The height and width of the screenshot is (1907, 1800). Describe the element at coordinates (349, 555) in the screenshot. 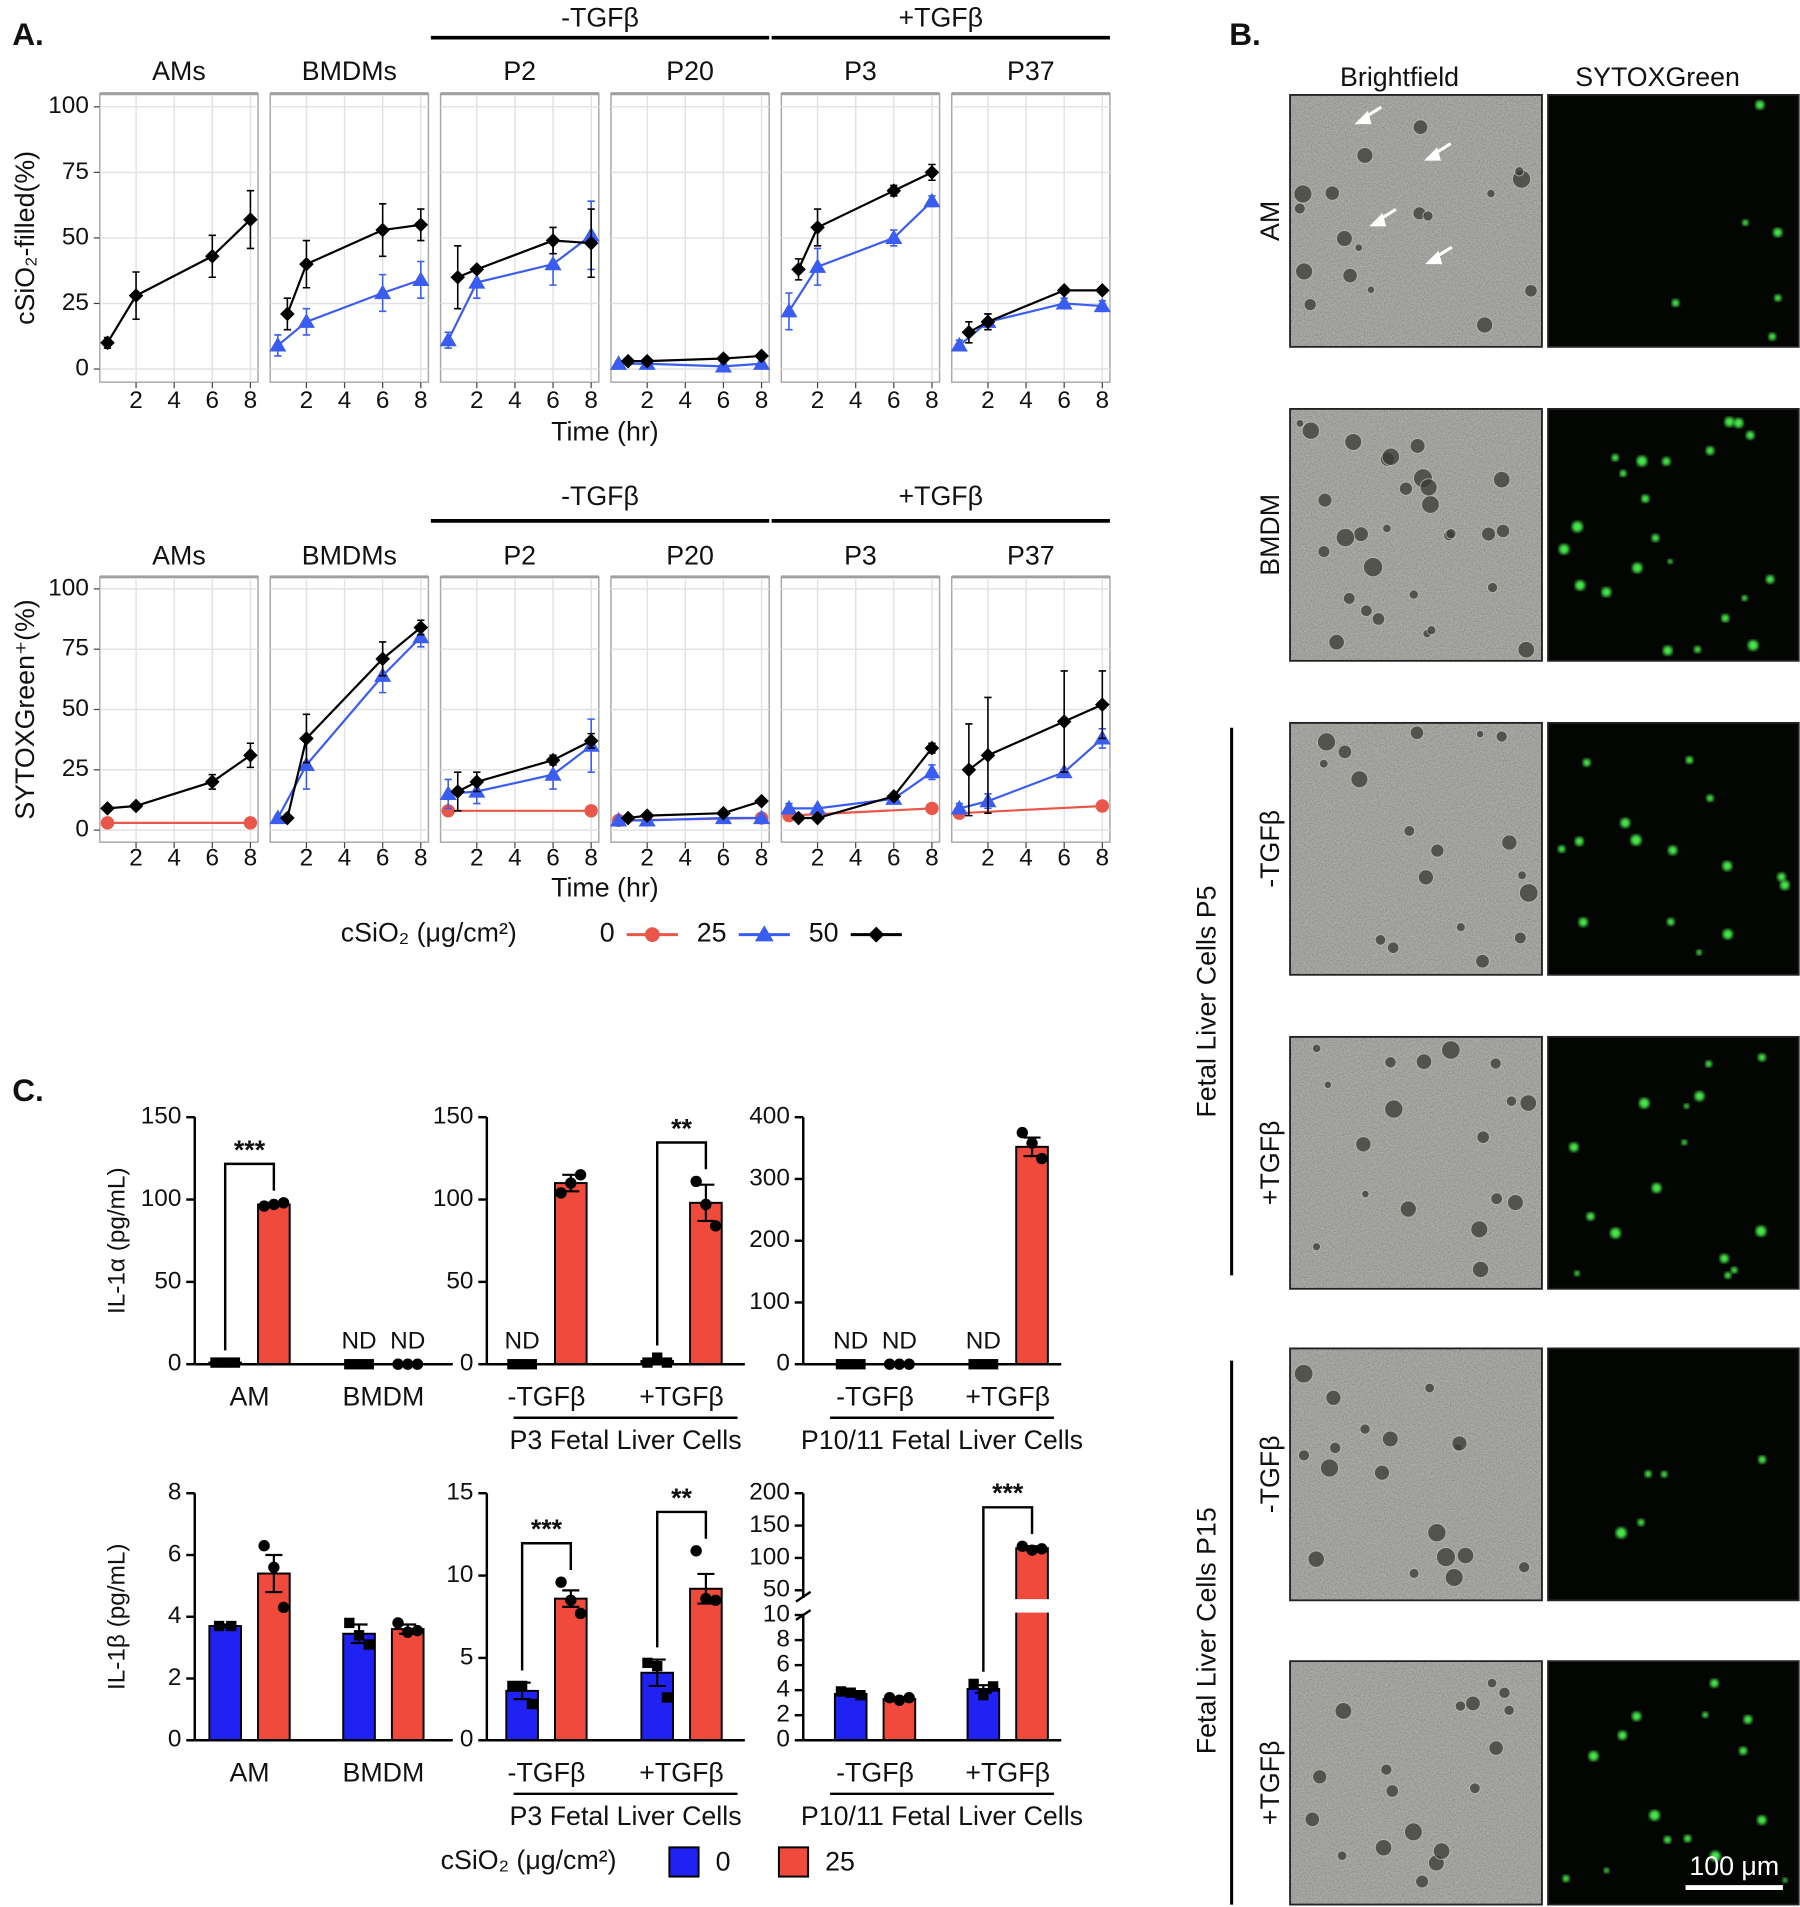

I see `facet-title: BMDMs` at that location.